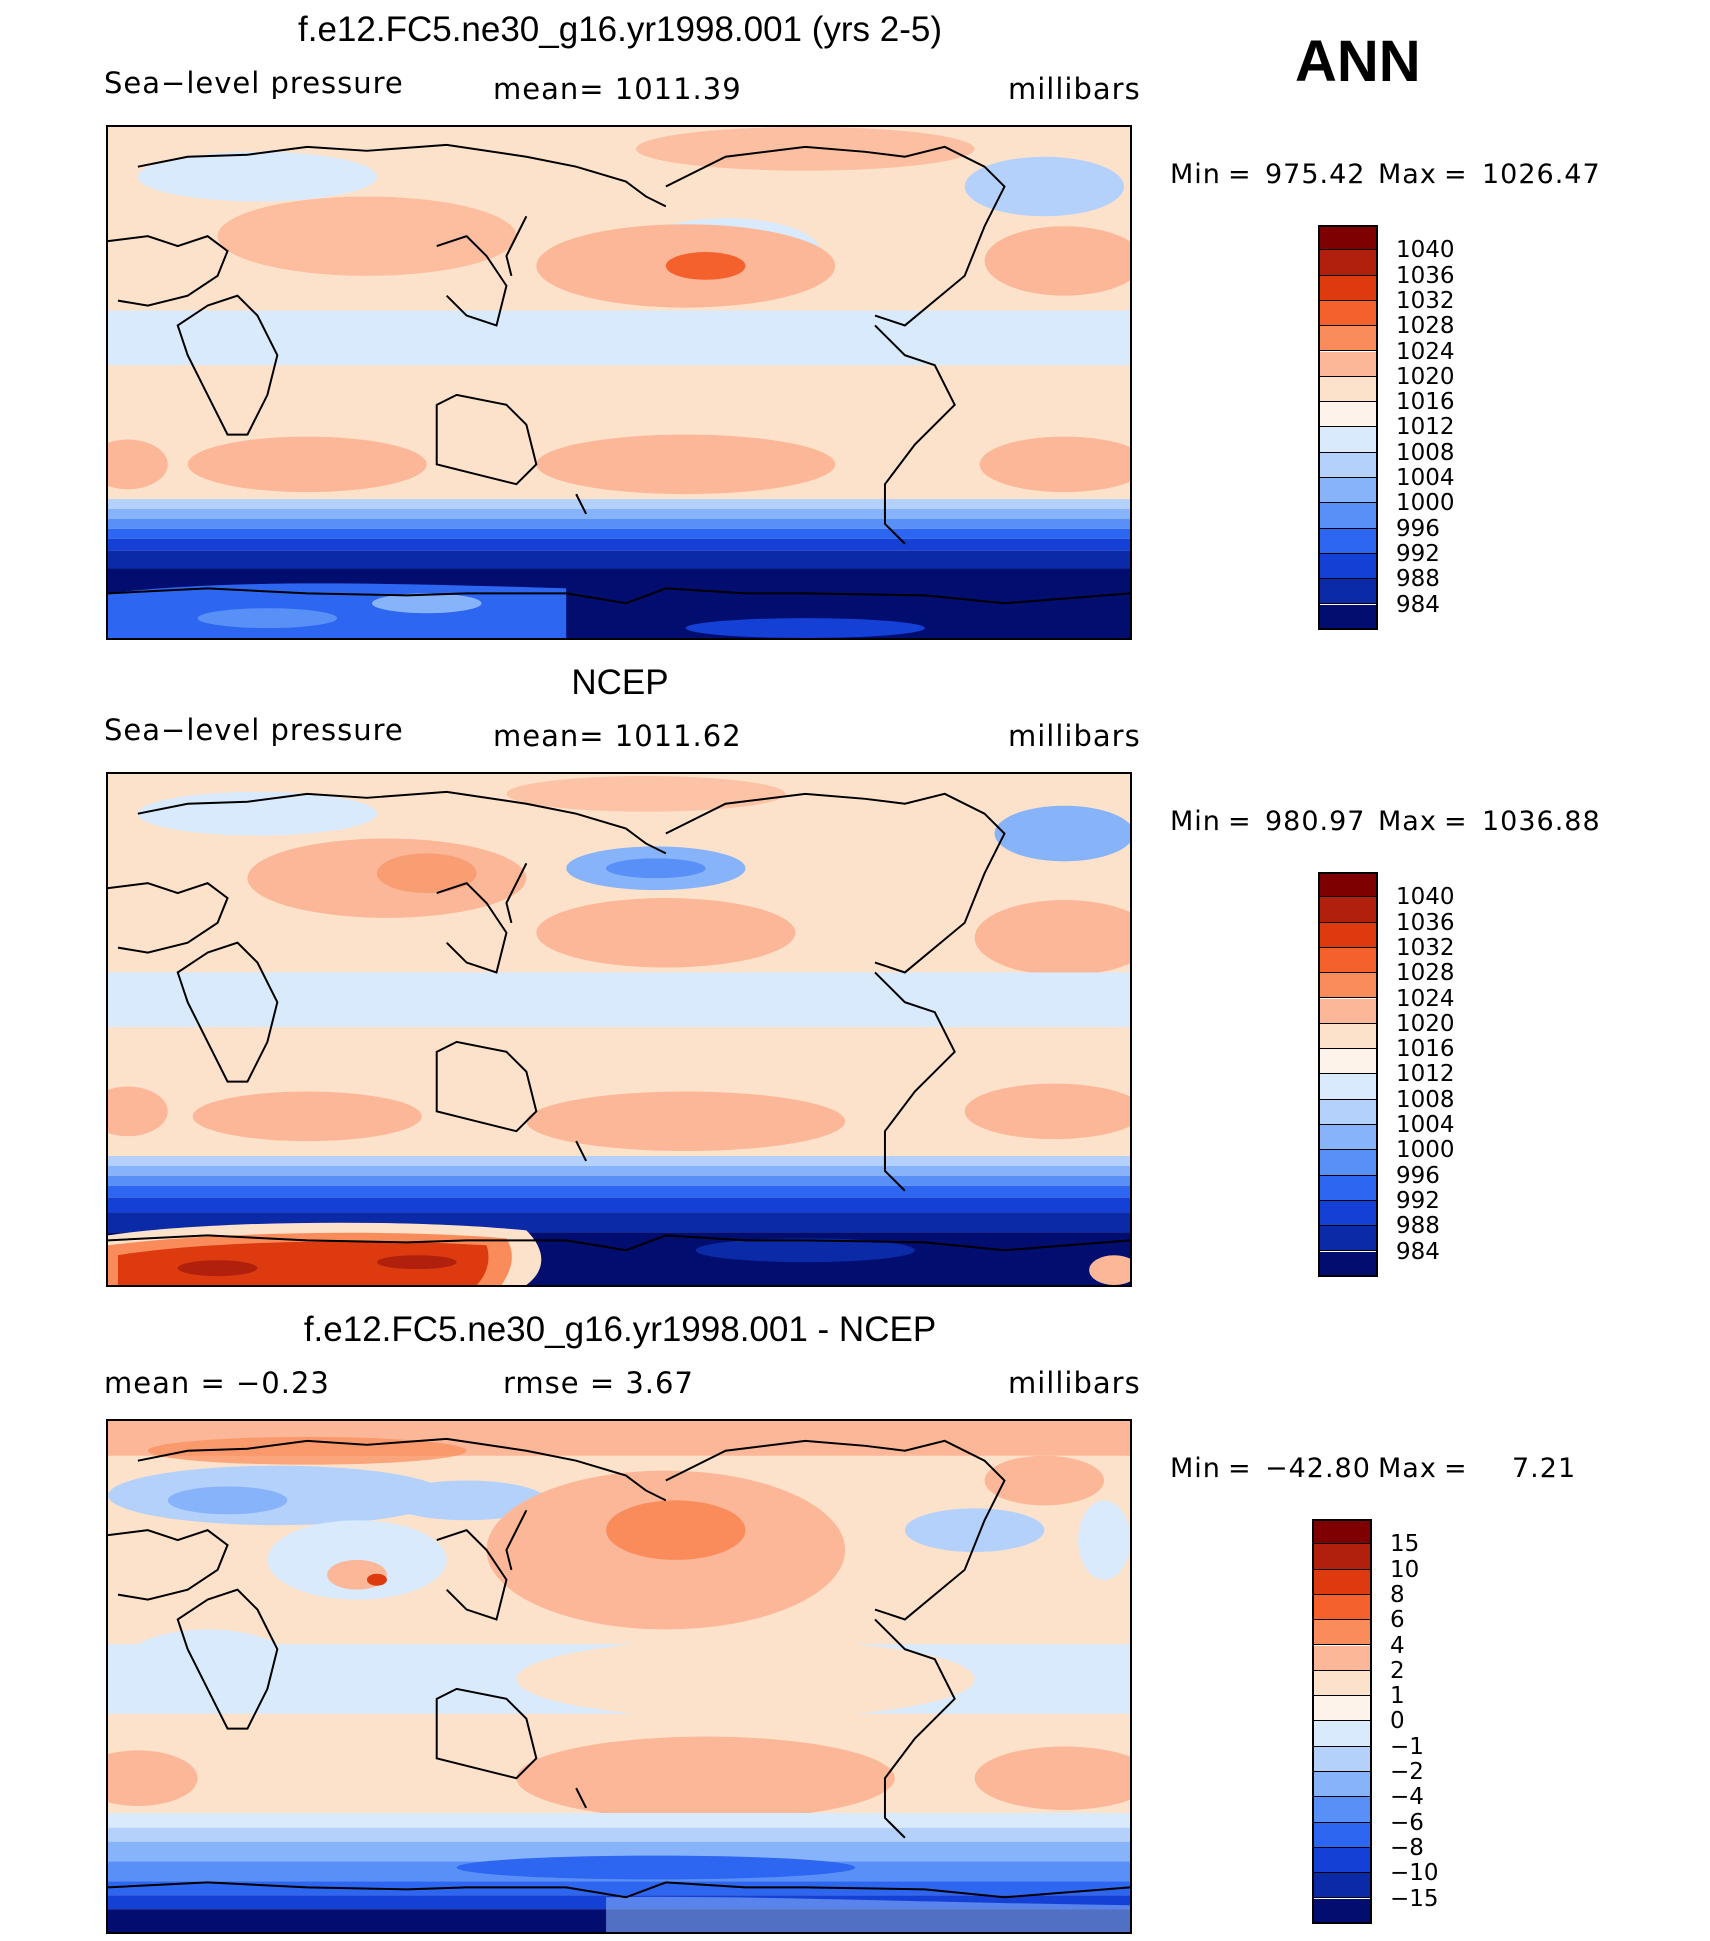 The height and width of the screenshot is (1941, 1710). Describe the element at coordinates (1544, 1468) in the screenshot. I see `panel-3-max-value: 7.21` at that location.